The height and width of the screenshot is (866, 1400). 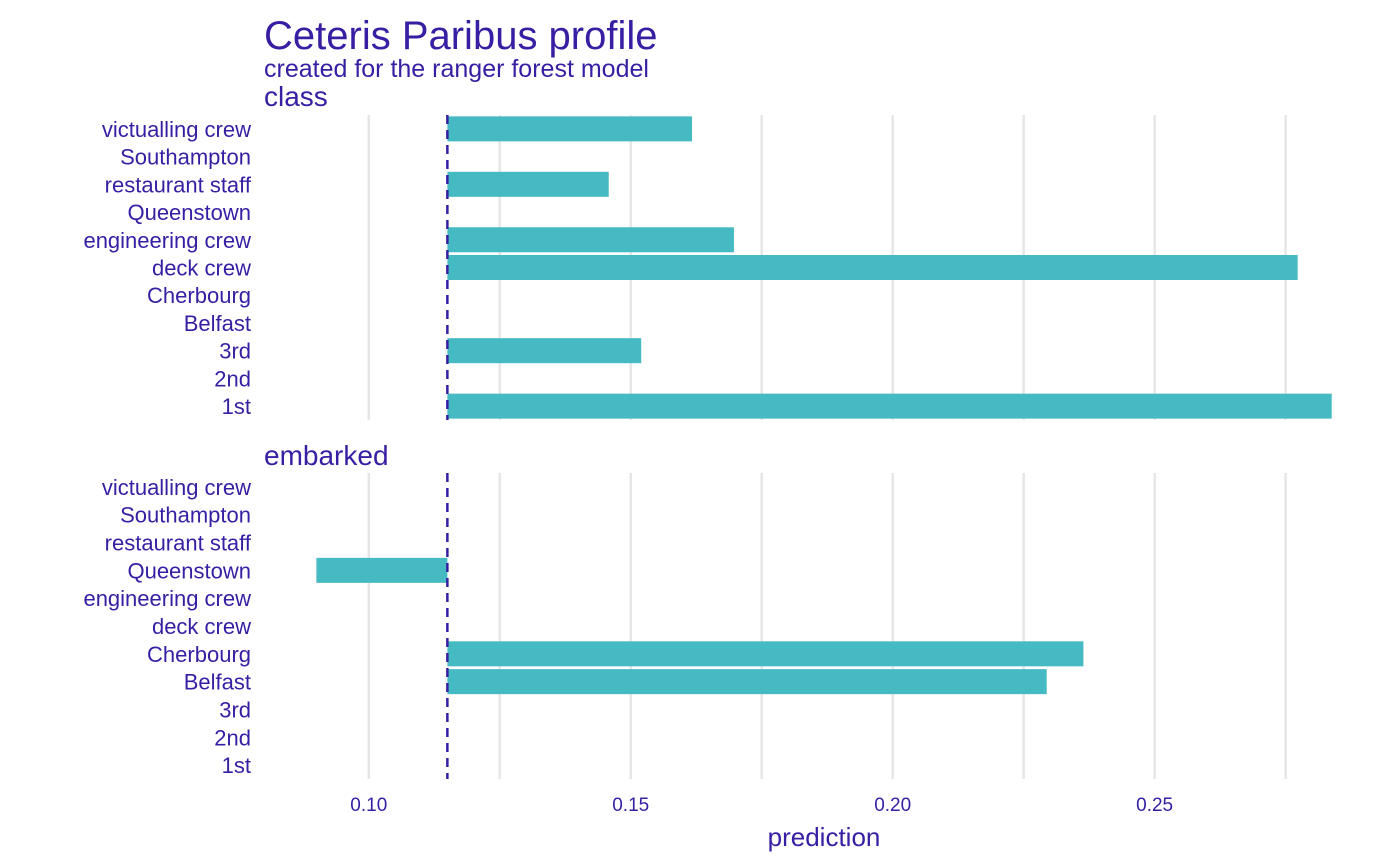 I want to click on x-tick-label: 0.15, so click(x=630, y=805).